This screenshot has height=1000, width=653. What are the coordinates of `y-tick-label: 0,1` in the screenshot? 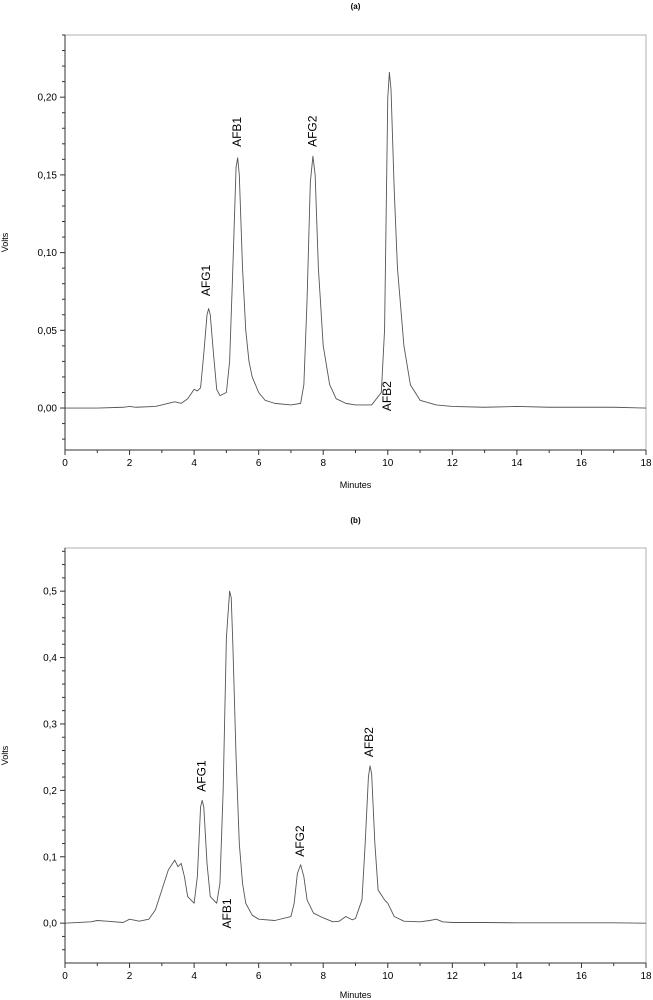 It's located at (50, 857).